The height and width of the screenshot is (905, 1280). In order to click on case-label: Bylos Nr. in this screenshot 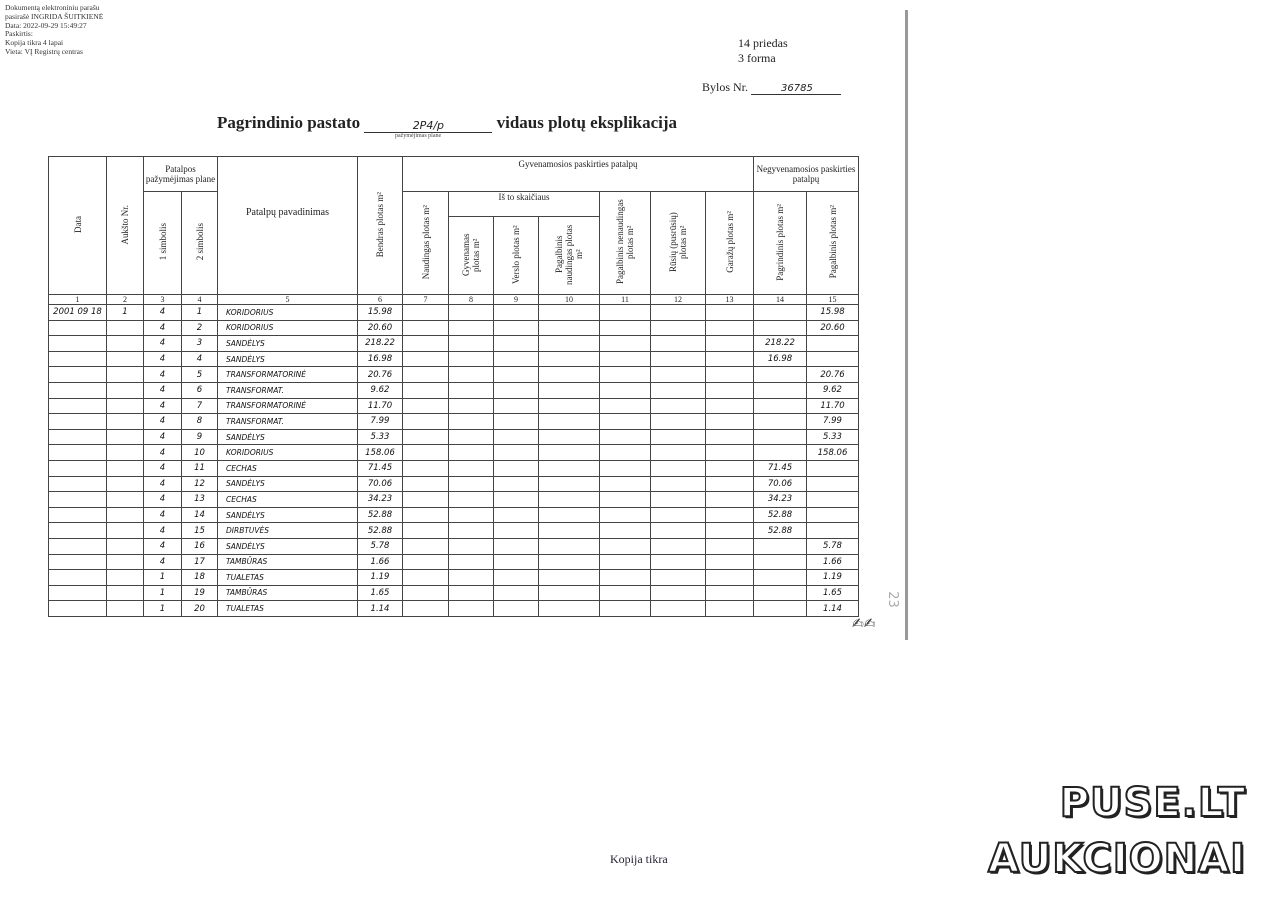, I will do `click(725, 87)`.